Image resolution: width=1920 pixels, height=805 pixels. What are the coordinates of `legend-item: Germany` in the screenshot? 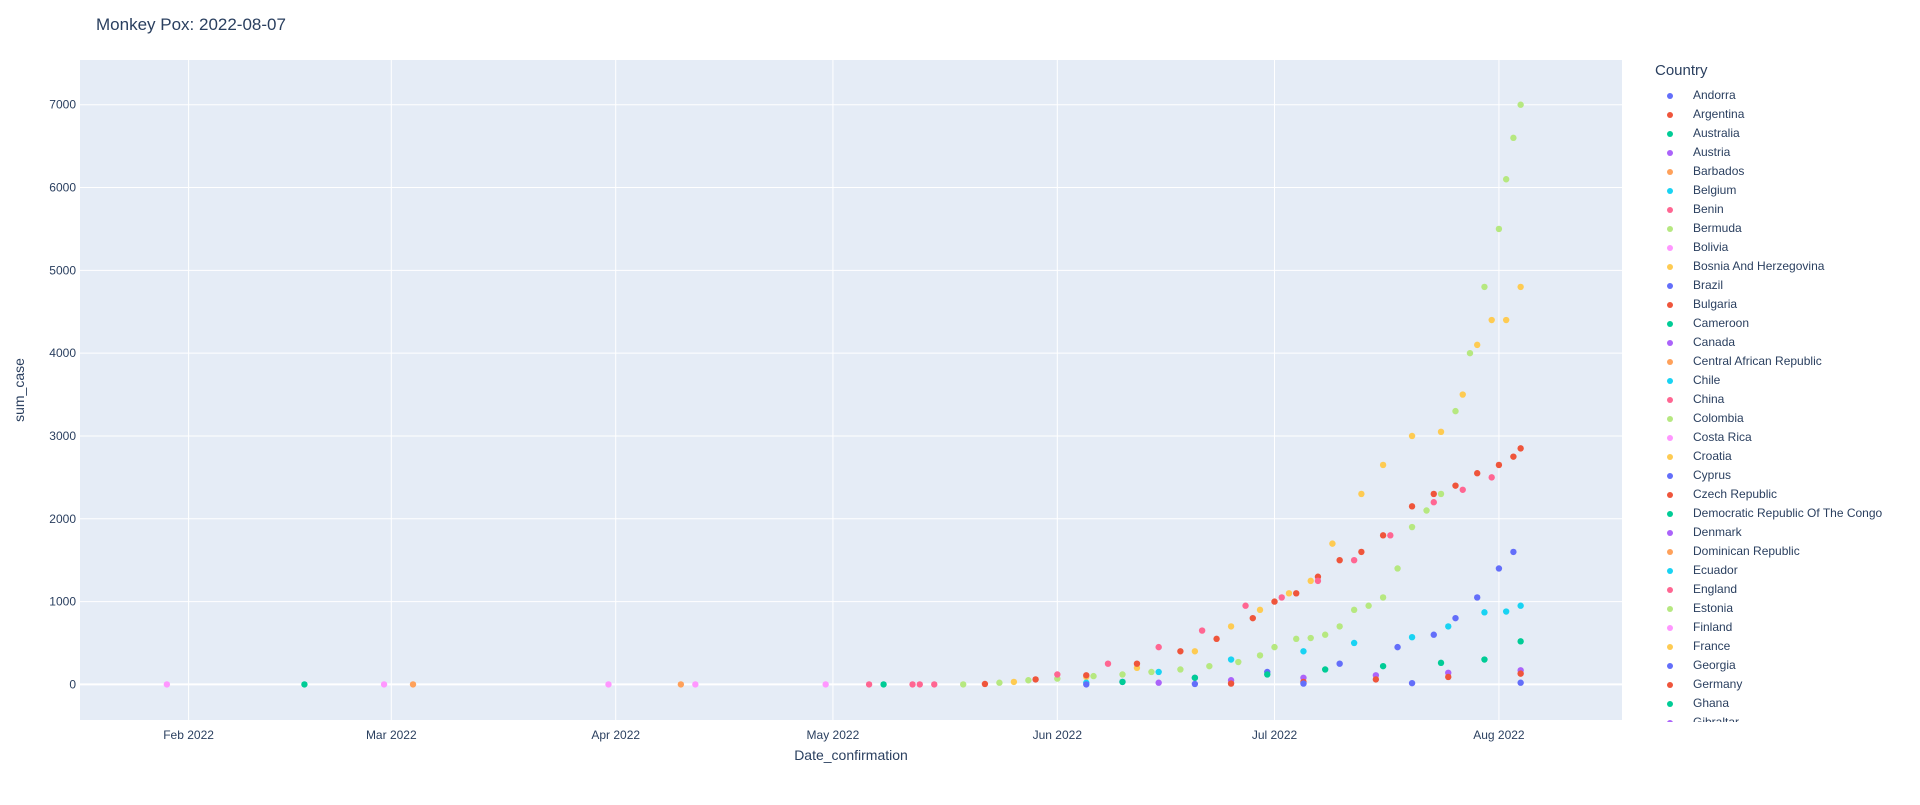 It's located at (1785, 684).